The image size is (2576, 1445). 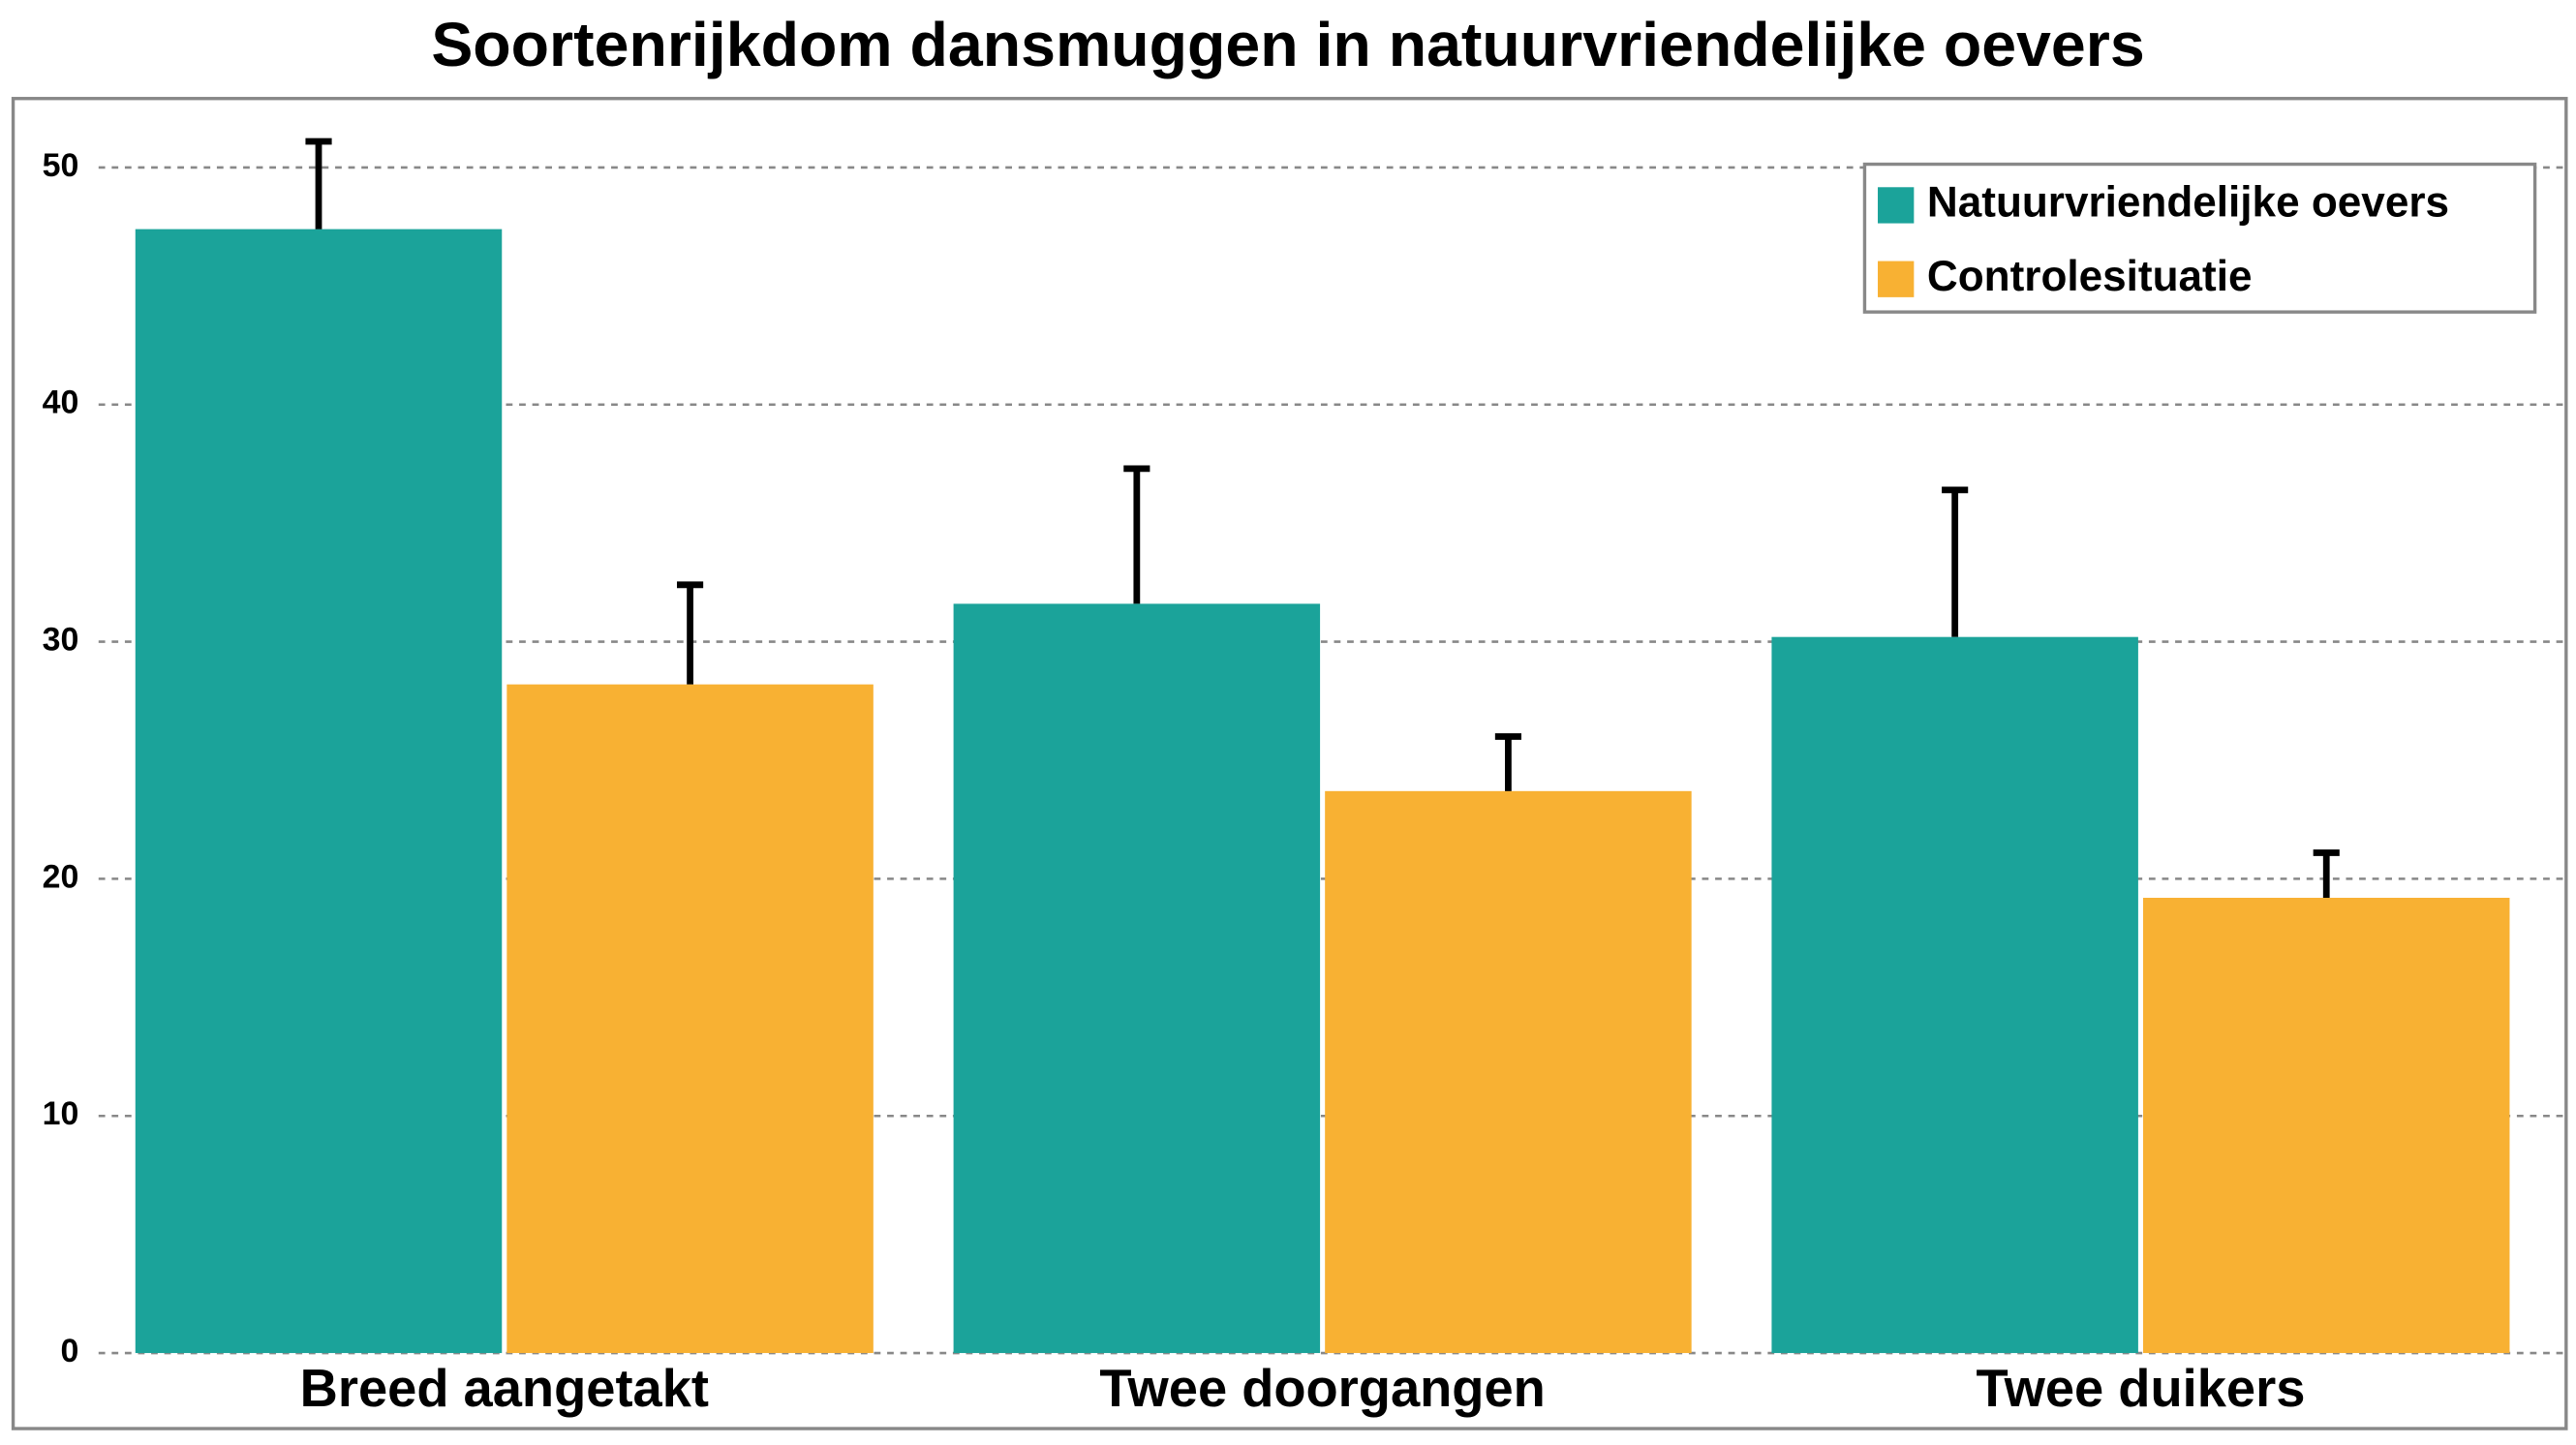 What do you see at coordinates (2140, 1389) in the screenshot?
I see `x-tick-label: Twee duikers` at bounding box center [2140, 1389].